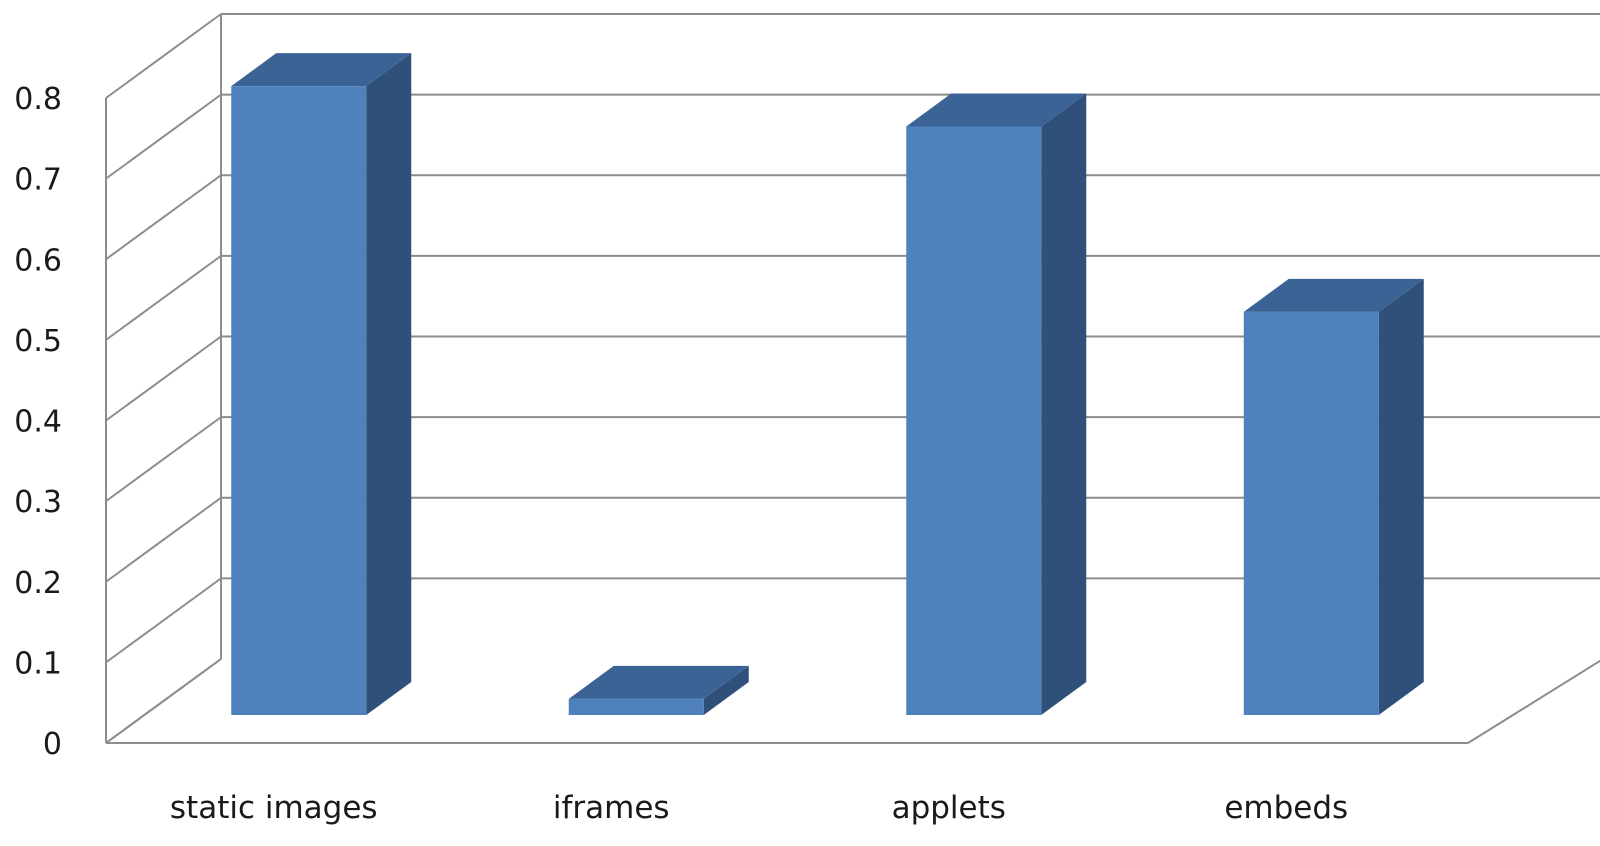 This screenshot has width=1600, height=846. I want to click on x-category-label: static images, so click(274, 808).